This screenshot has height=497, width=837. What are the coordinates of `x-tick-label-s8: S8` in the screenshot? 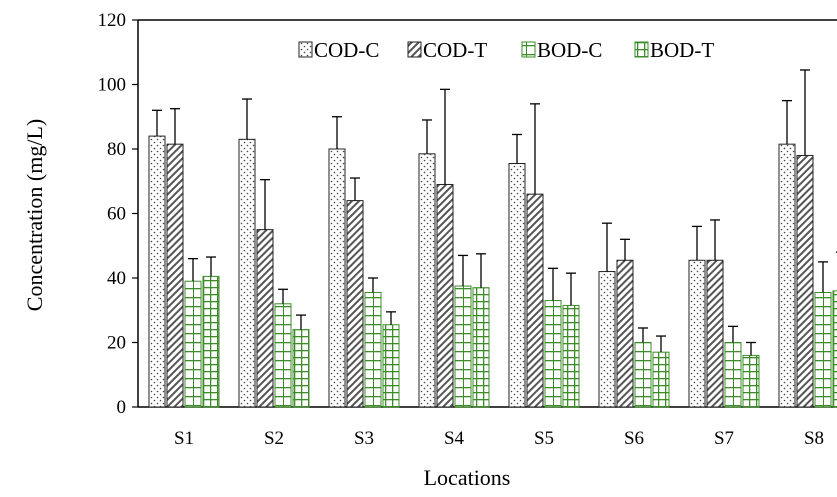 It's located at (814, 438).